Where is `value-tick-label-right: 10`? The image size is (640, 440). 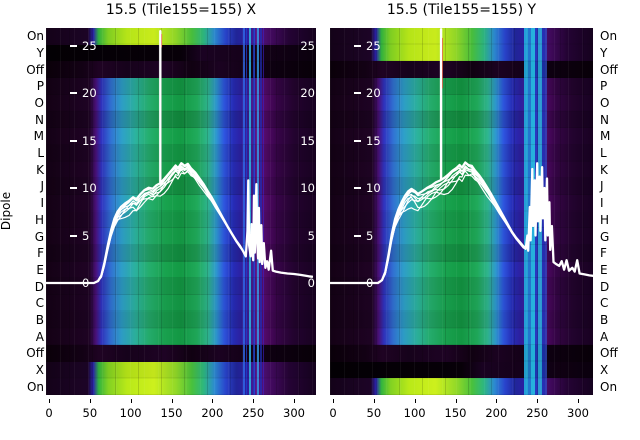
value-tick-label-right: 10 is located at coordinates (307, 188).